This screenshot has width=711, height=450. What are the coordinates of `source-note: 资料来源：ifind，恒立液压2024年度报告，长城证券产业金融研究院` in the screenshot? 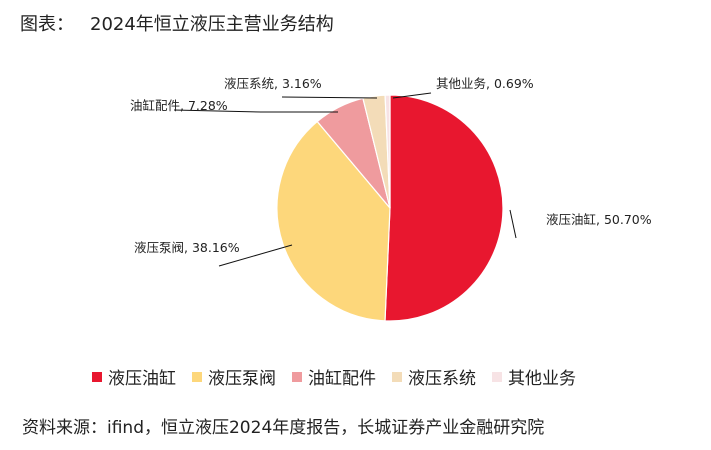 It's located at (283, 428).